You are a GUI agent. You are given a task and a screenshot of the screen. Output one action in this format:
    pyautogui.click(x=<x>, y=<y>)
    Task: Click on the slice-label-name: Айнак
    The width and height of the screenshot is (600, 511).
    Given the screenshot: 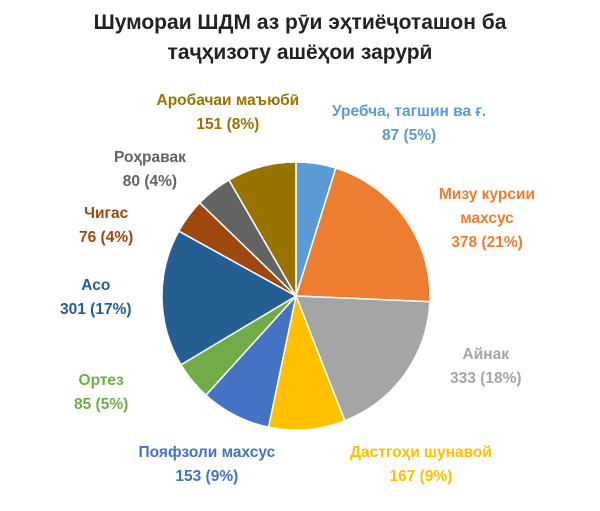 What is the action you would take?
    pyautogui.click(x=485, y=354)
    